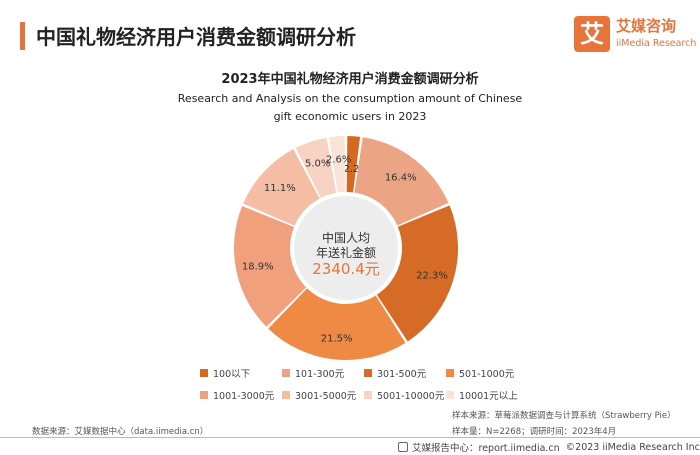 This screenshot has width=700, height=455. I want to click on chart-title: 2023年中国礼物经济用户消费金额调研分析, so click(350, 79).